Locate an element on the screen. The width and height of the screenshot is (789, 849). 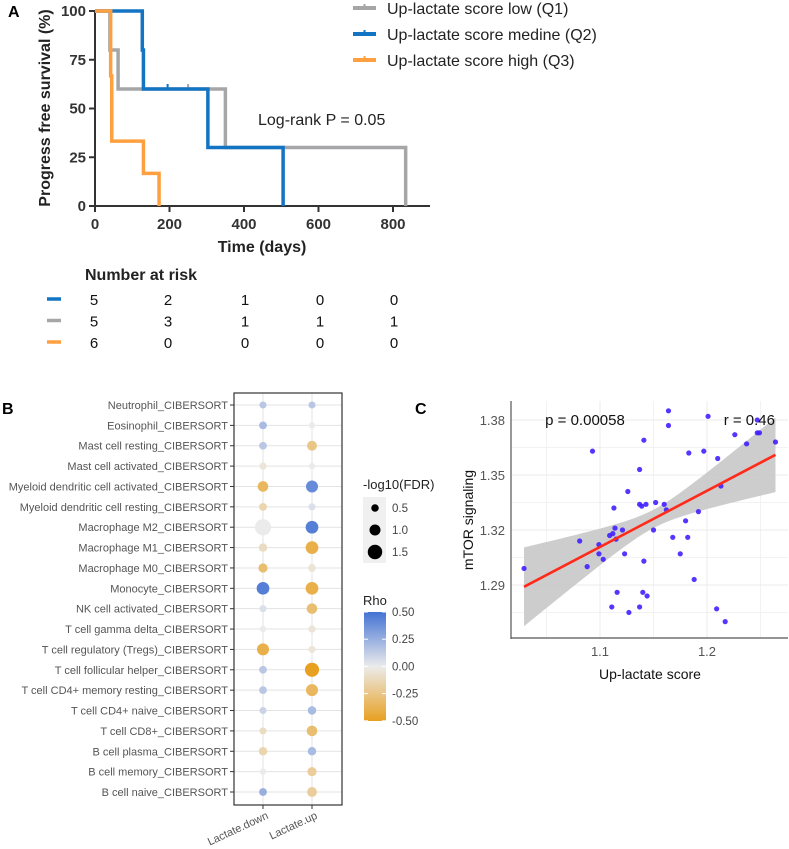
x-tick-label: 600 is located at coordinates (318, 224).